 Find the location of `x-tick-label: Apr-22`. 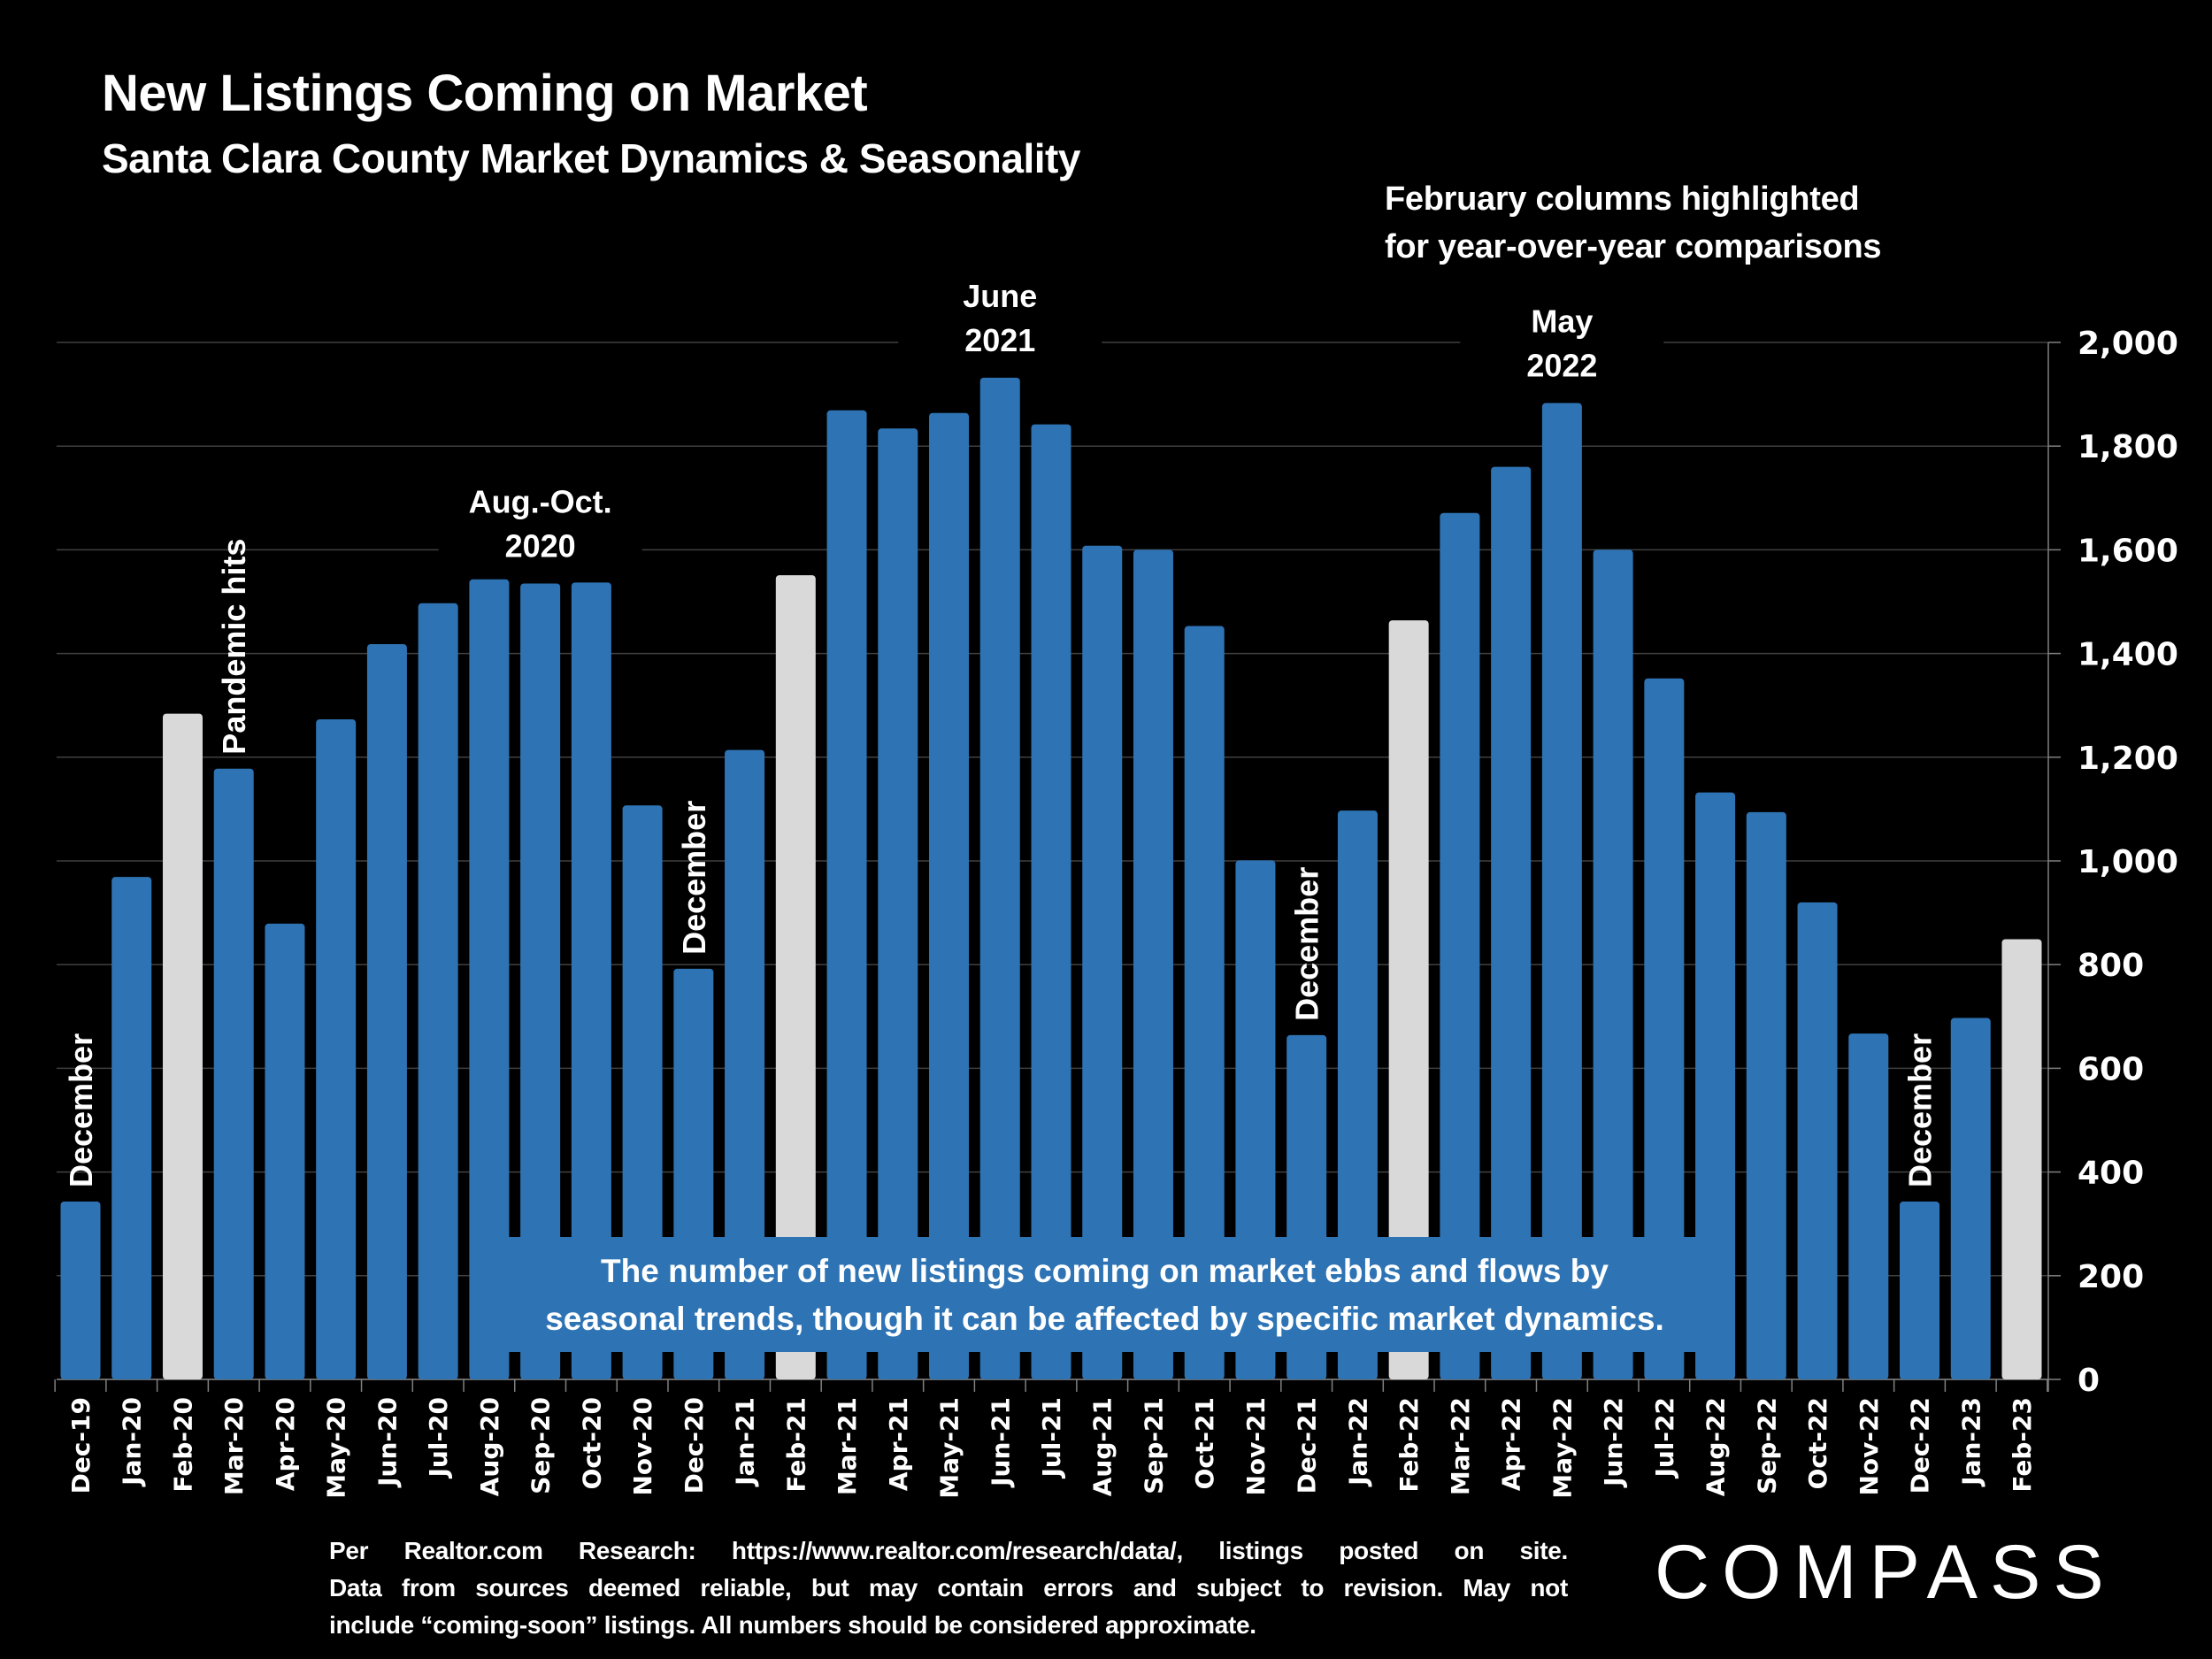

x-tick-label: Apr-22 is located at coordinates (1512, 1444).